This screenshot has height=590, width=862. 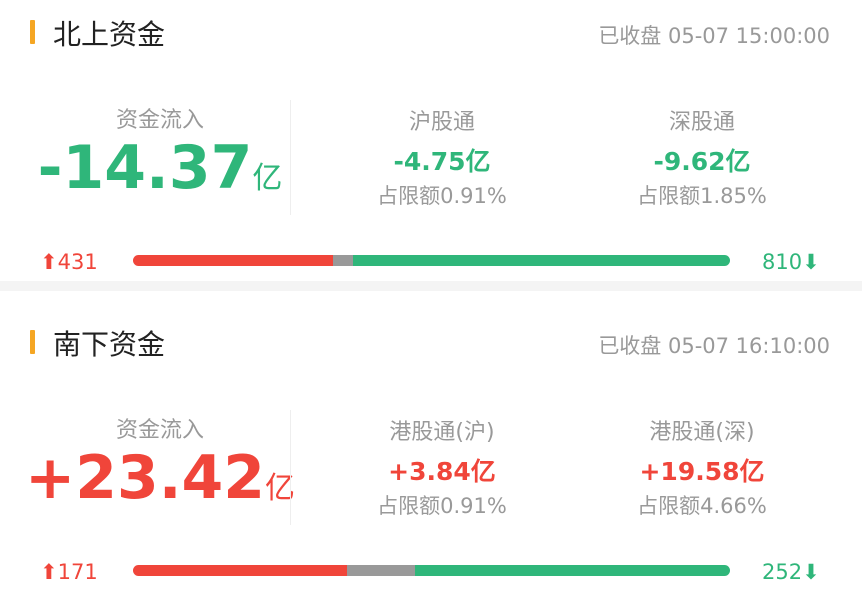 What do you see at coordinates (267, 178) in the screenshot?
I see `net-flow-unit: 亿` at bounding box center [267, 178].